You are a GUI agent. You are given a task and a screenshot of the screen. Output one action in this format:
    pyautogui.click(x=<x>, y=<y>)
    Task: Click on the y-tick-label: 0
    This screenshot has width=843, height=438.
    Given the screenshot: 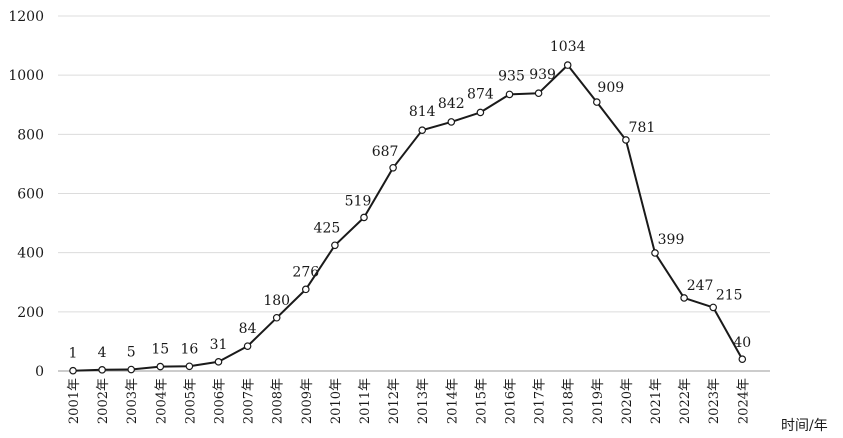 What is the action you would take?
    pyautogui.click(x=39, y=372)
    